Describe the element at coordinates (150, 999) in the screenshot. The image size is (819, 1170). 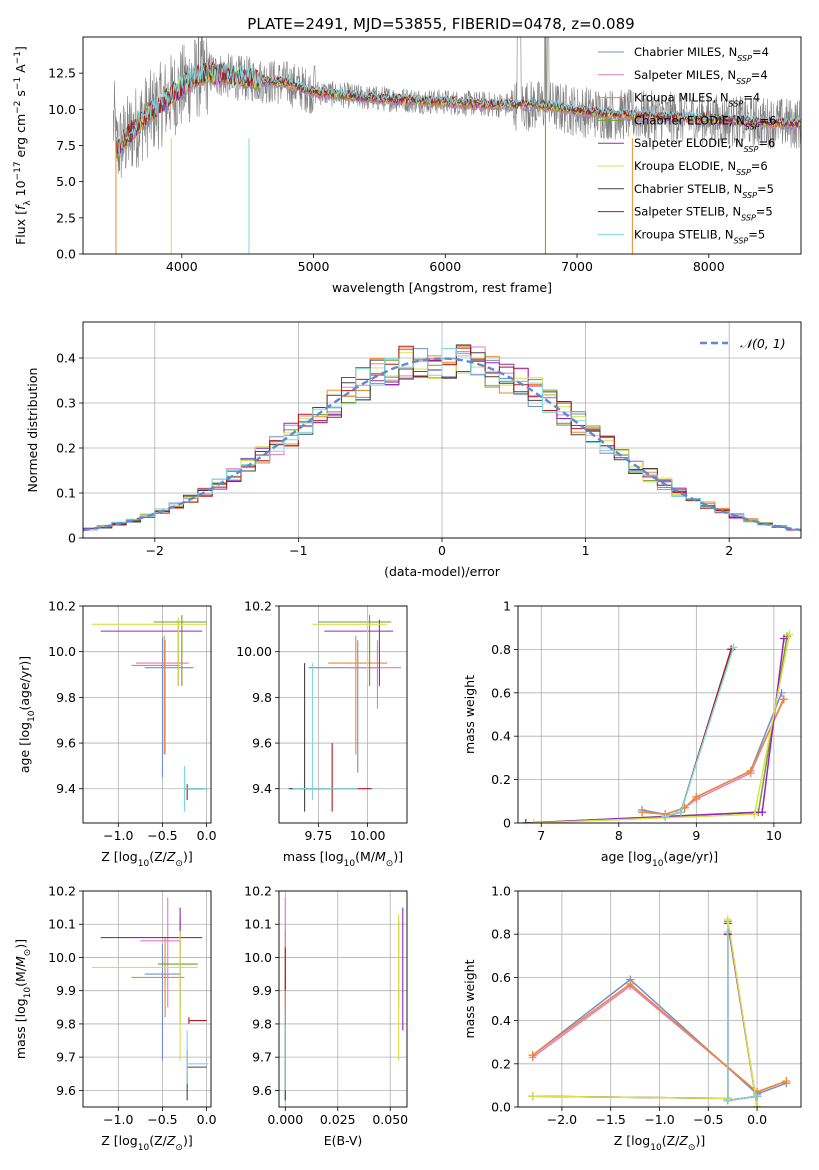
I see `mass_vs_Z-marks` at that location.